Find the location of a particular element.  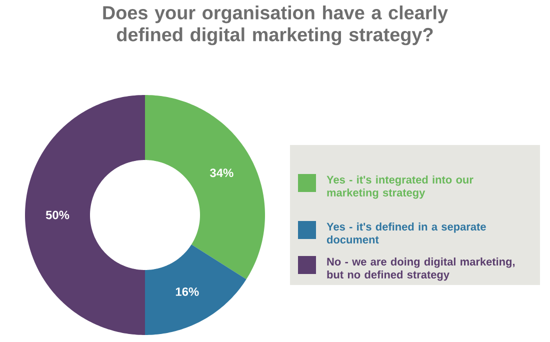

data-label: 50% is located at coordinates (58, 215).